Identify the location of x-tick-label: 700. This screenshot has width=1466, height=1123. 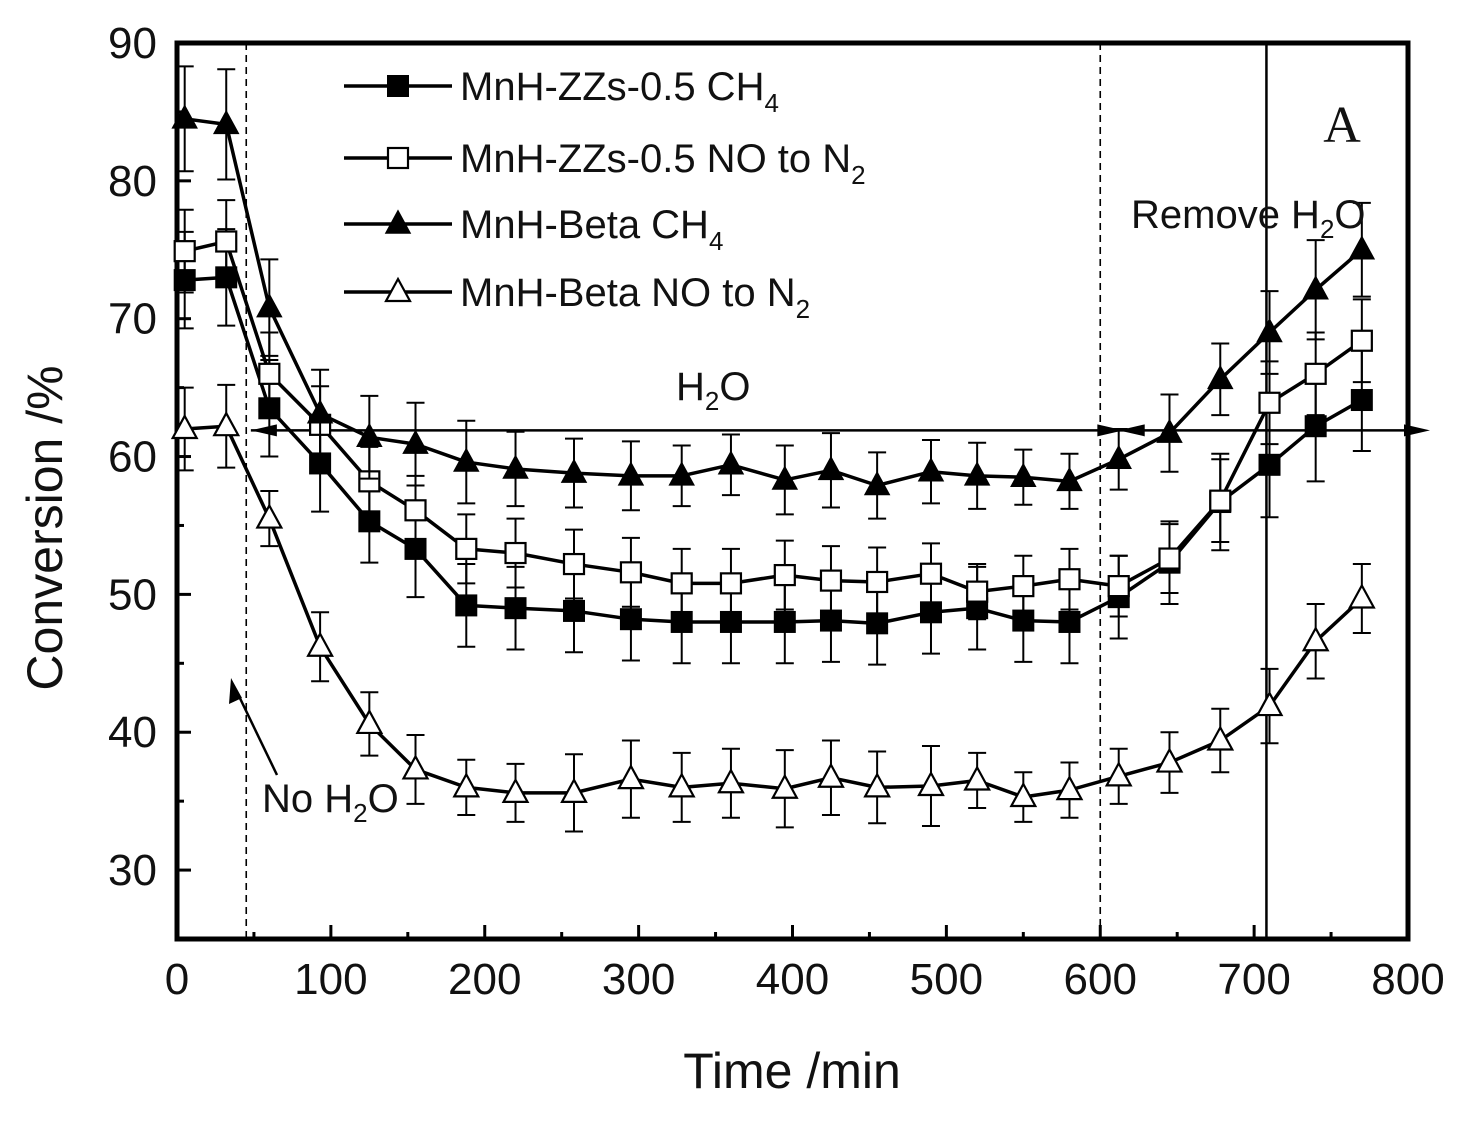
(1253, 979).